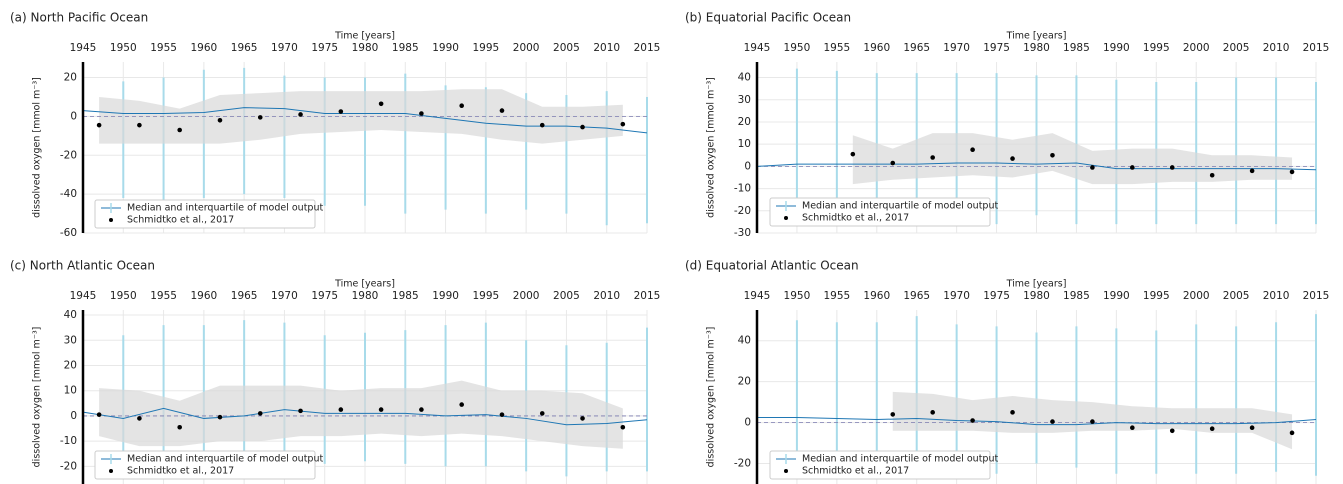  Describe the element at coordinates (786, 471) in the screenshot. I see `legend-dot` at that location.